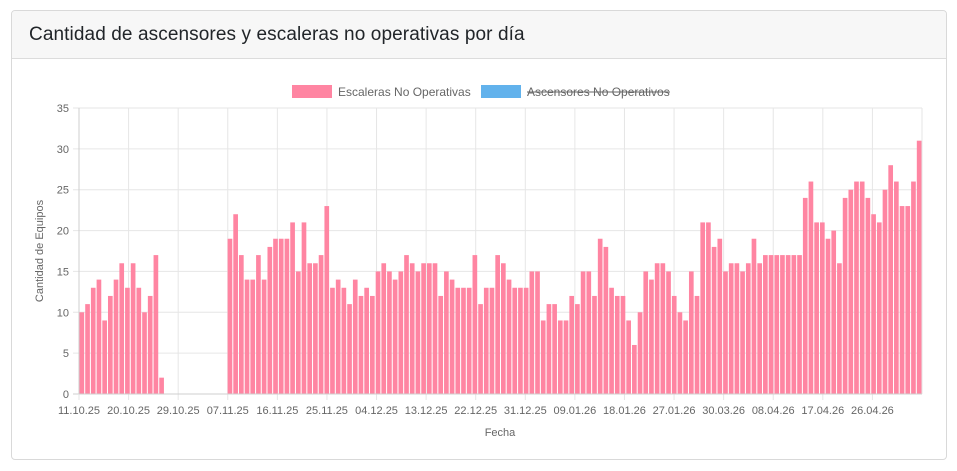 This screenshot has height=471, width=957. What do you see at coordinates (381, 92) in the screenshot?
I see `legend-item-escaleras: Escaleras No Operativas` at bounding box center [381, 92].